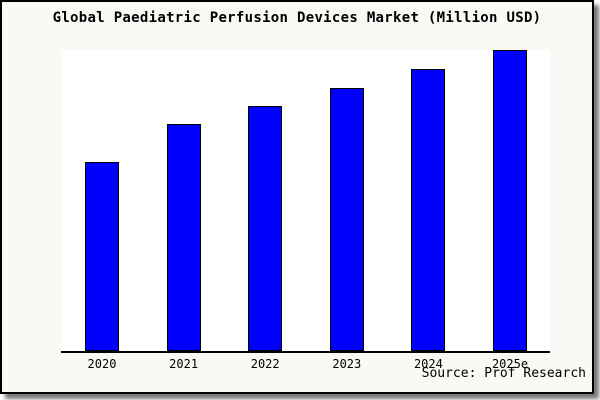 Image resolution: width=600 pixels, height=400 pixels. Describe the element at coordinates (503, 373) in the screenshot. I see `source-label: Source: Prof Research` at that location.